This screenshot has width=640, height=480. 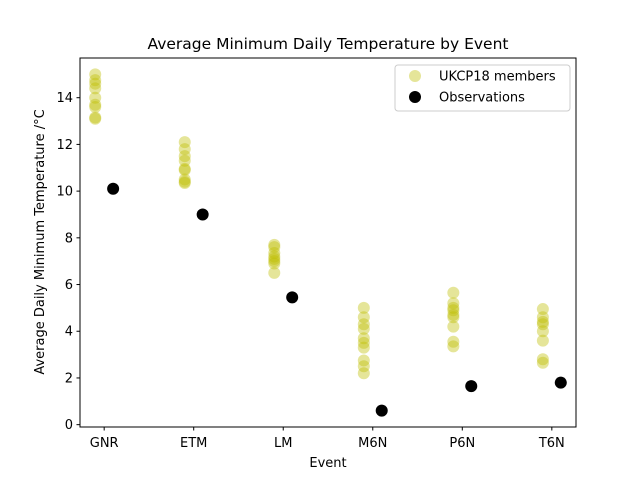 I want to click on y-axis-title: Average Daily Minimum Temperature /°C, so click(x=40, y=241).